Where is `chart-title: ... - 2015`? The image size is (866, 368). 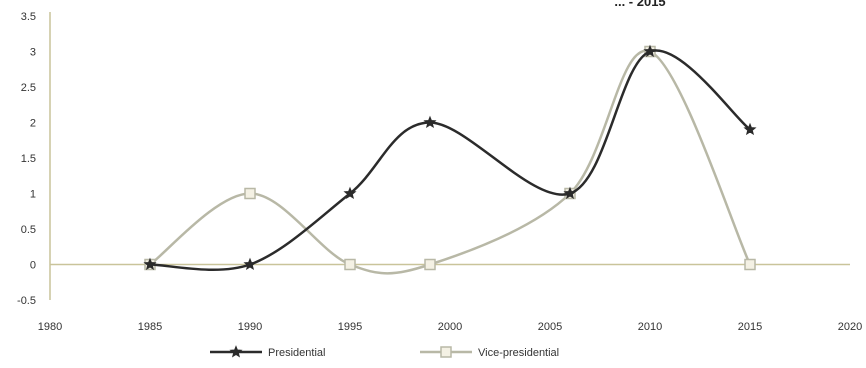
chart-title: ... - 2015 is located at coordinates (639, 4).